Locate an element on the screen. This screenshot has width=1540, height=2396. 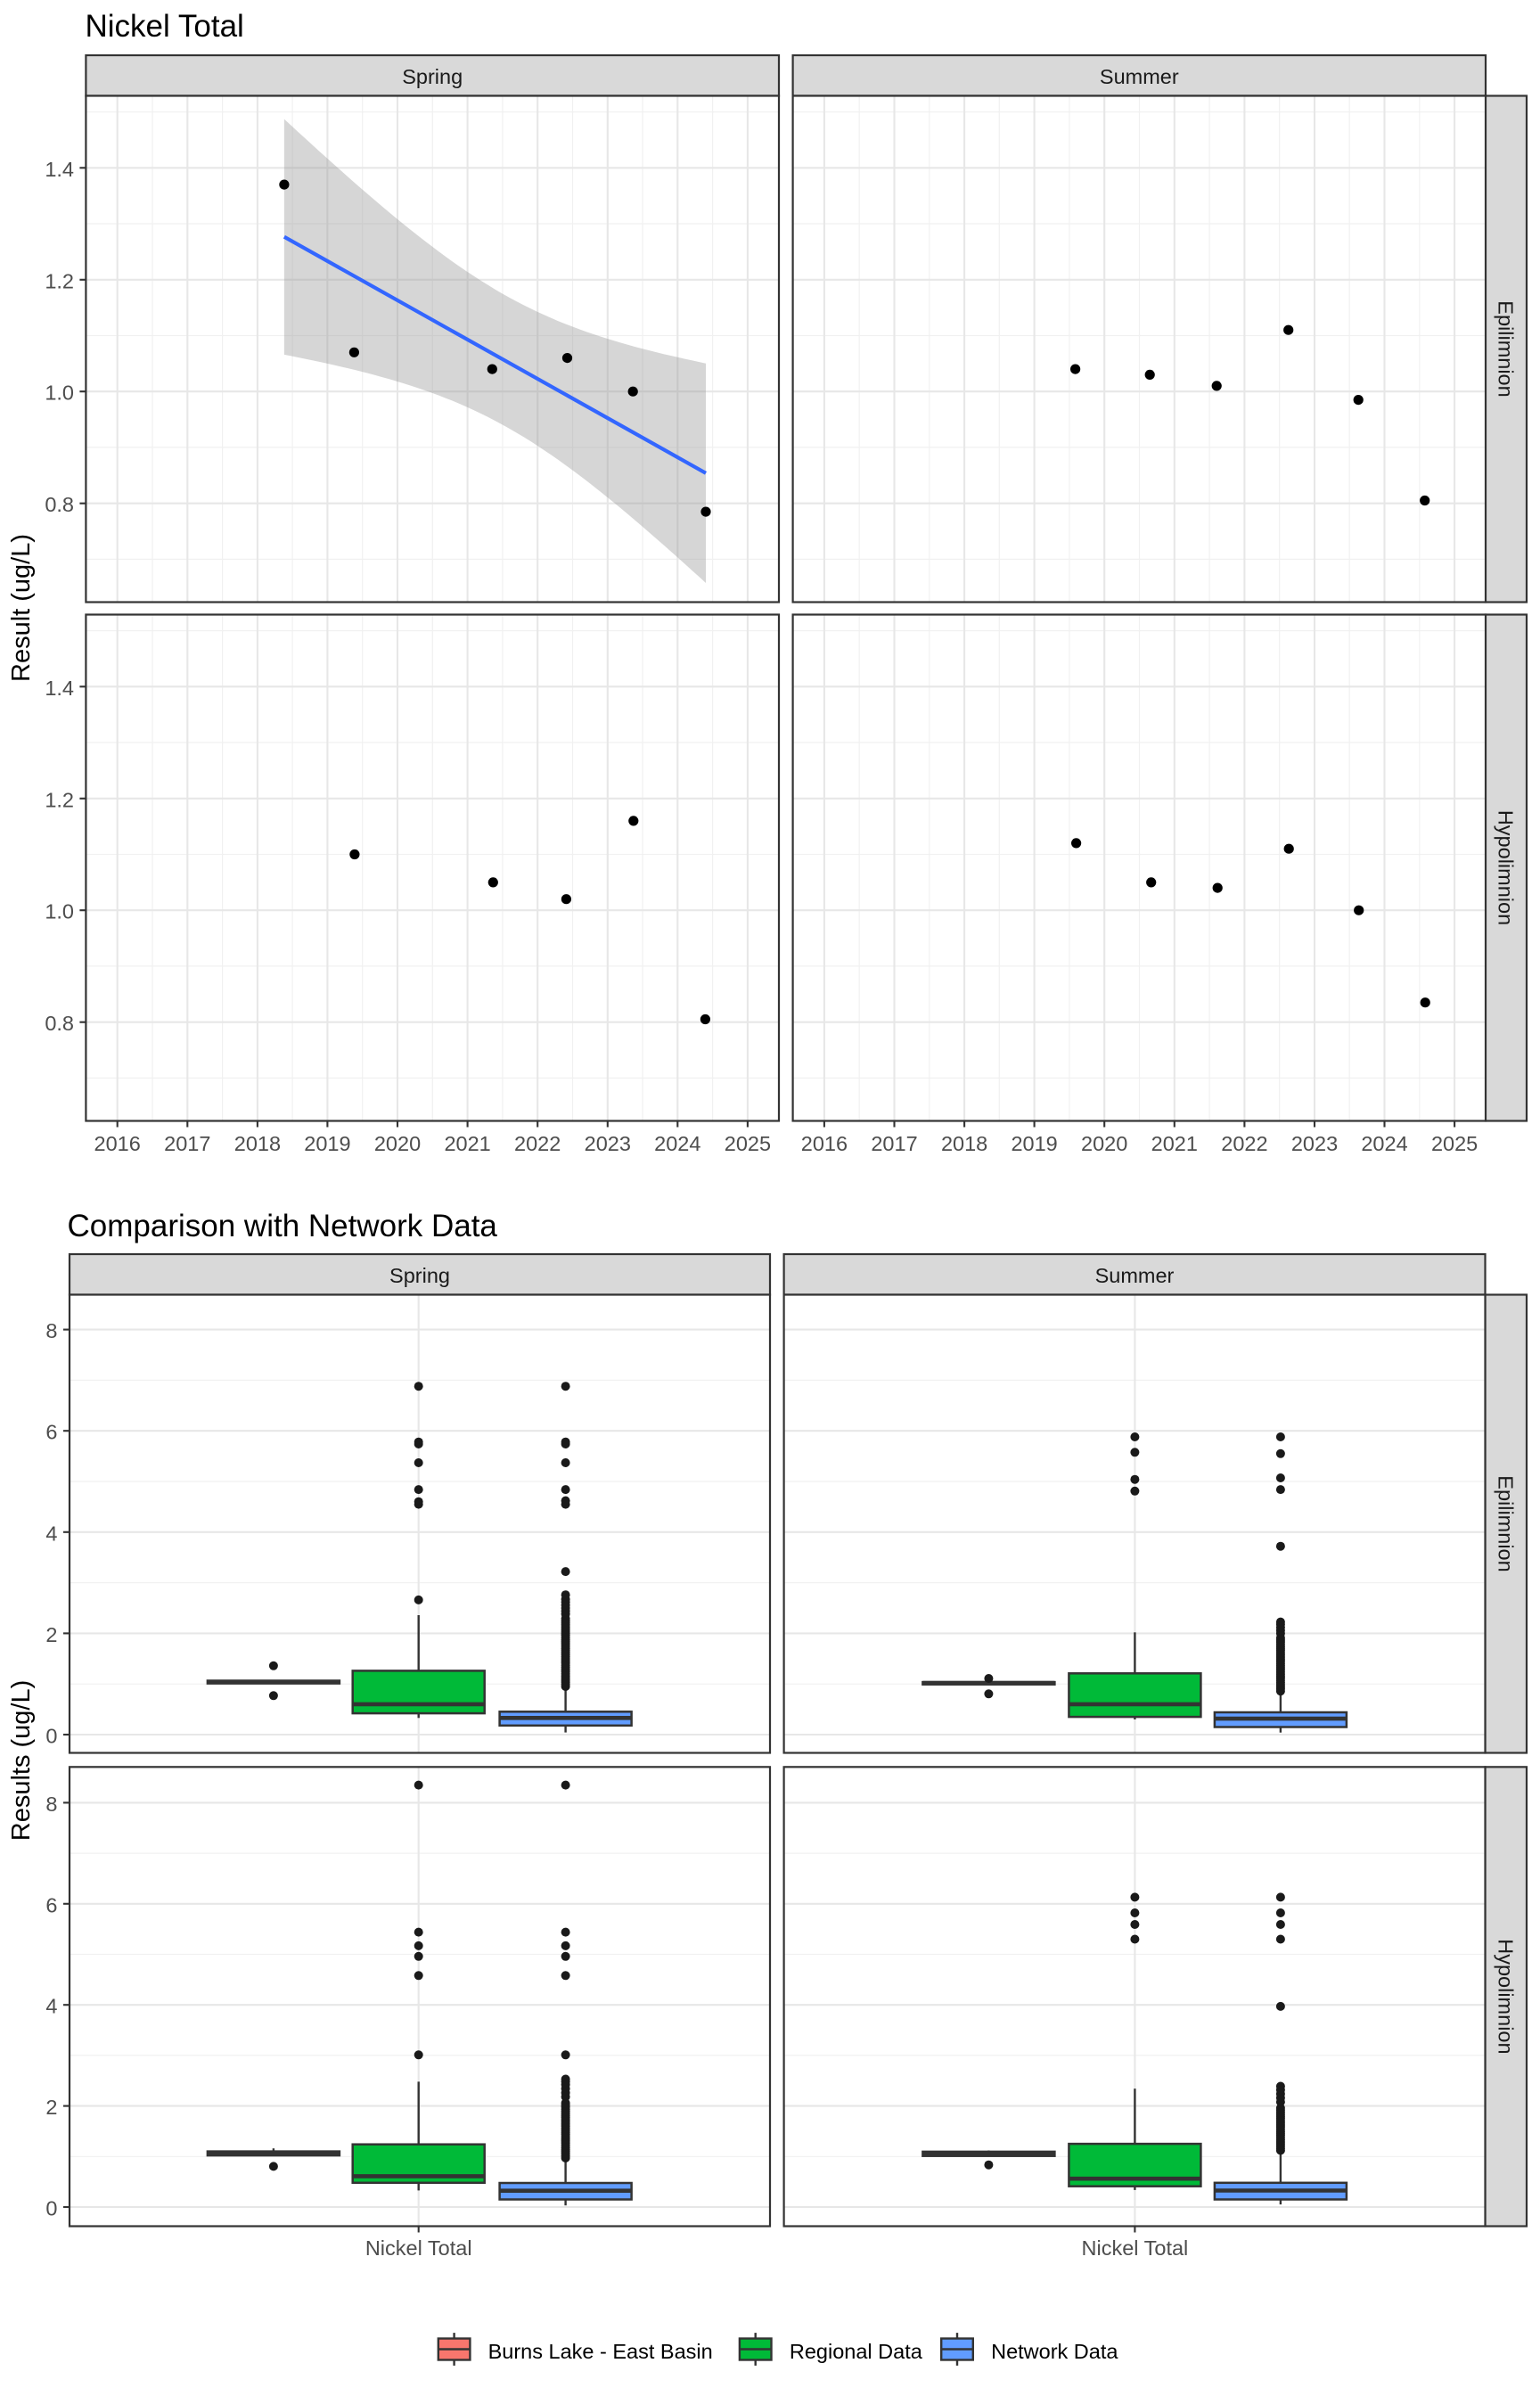
svg-text: Regional Data is located at coordinates (856, 2351).